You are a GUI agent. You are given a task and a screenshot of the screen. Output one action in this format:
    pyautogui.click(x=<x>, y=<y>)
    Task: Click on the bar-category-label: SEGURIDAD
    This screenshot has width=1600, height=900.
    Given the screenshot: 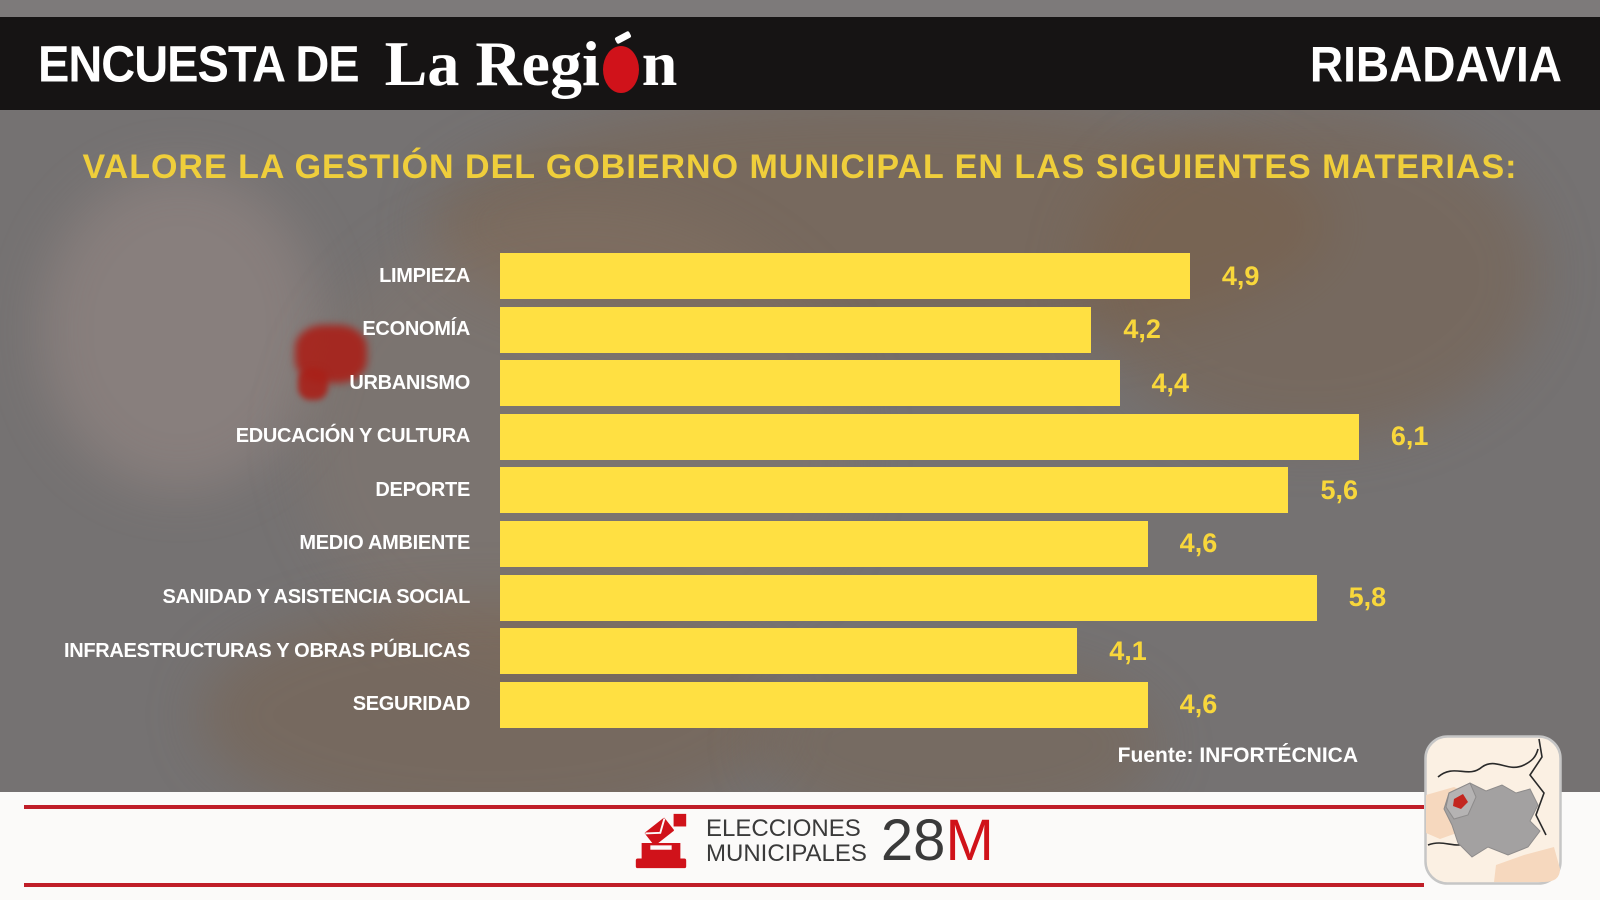 What is the action you would take?
    pyautogui.click(x=411, y=704)
    